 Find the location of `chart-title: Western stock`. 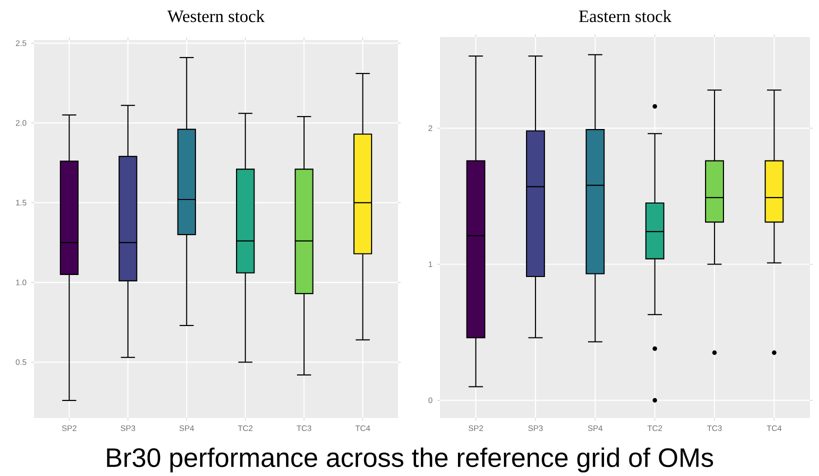

chart-title: Western stock is located at coordinates (216, 16).